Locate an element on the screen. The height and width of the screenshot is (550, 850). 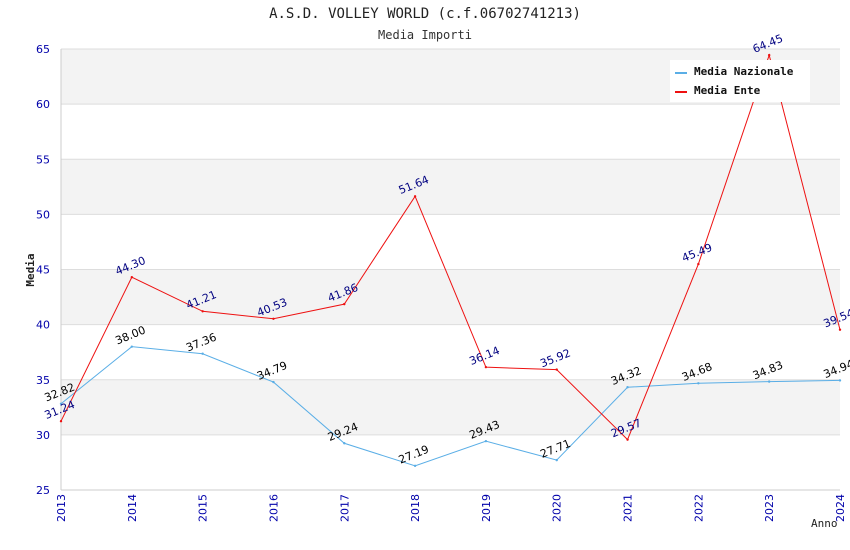
x-tick-label: 2018 is located at coordinates (415, 508).